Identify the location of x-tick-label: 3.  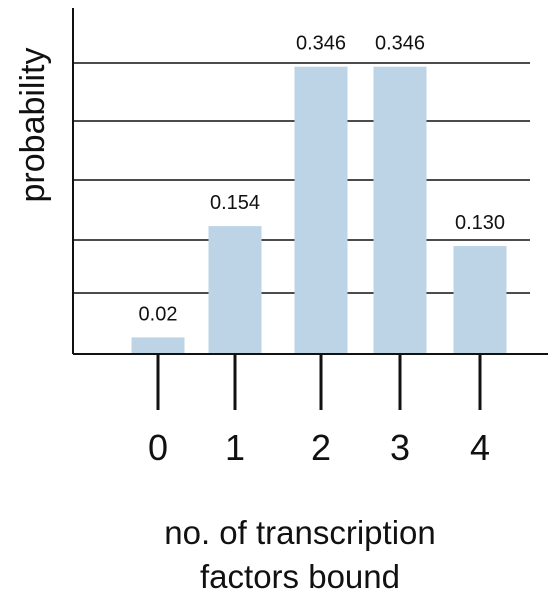
(400, 447).